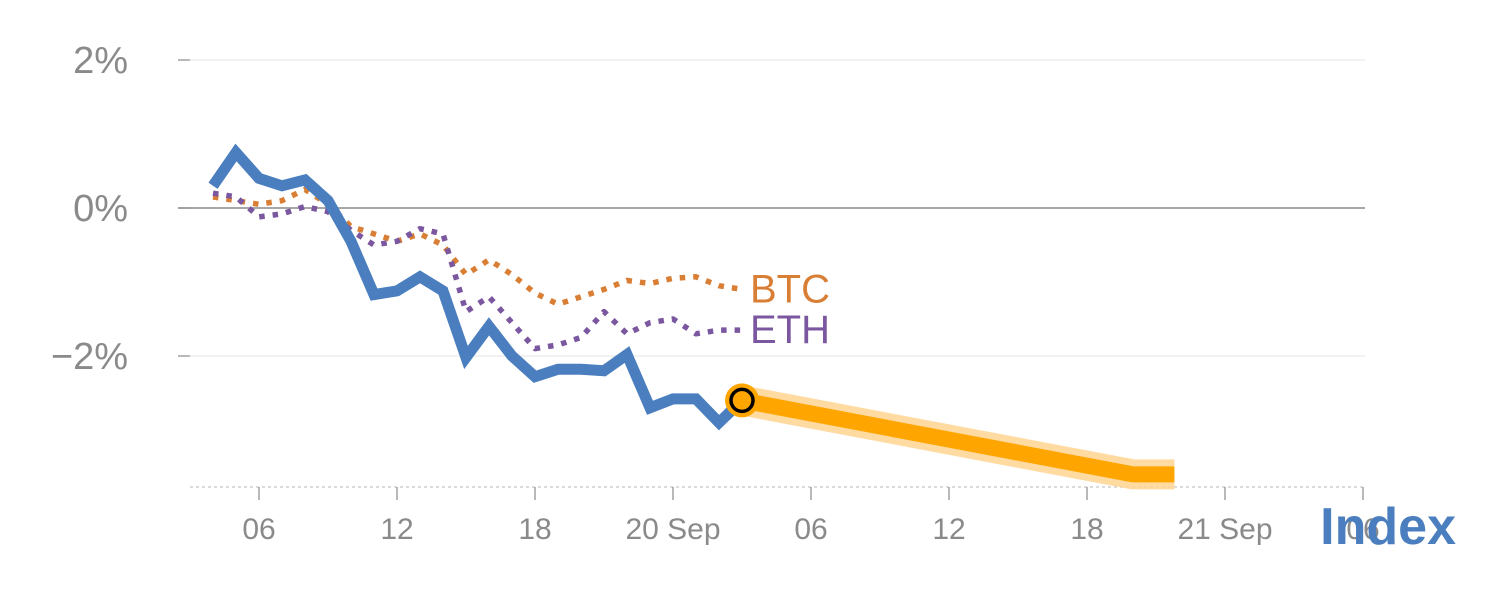 The width and height of the screenshot is (1500, 600). Describe the element at coordinates (790, 330) in the screenshot. I see `series-label-eth: ETH` at that location.